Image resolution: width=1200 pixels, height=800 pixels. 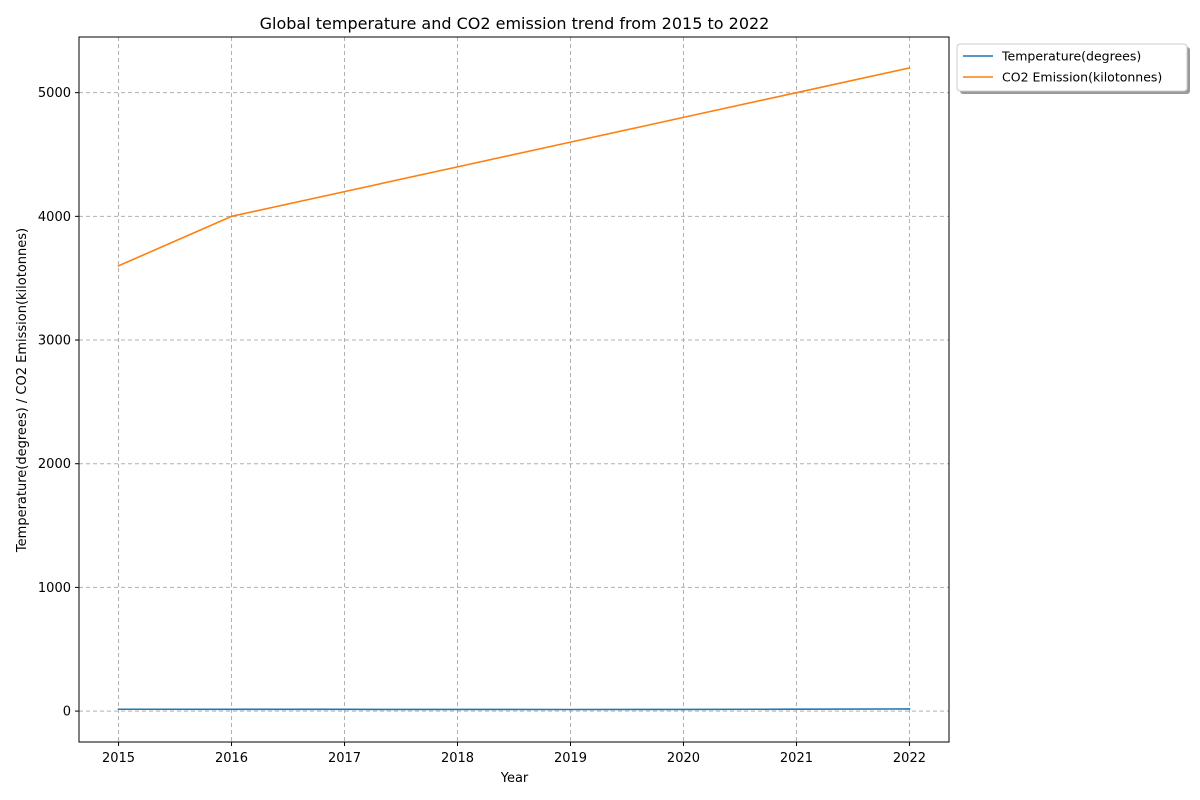 I want to click on x-axis-label: Year, so click(x=514, y=778).